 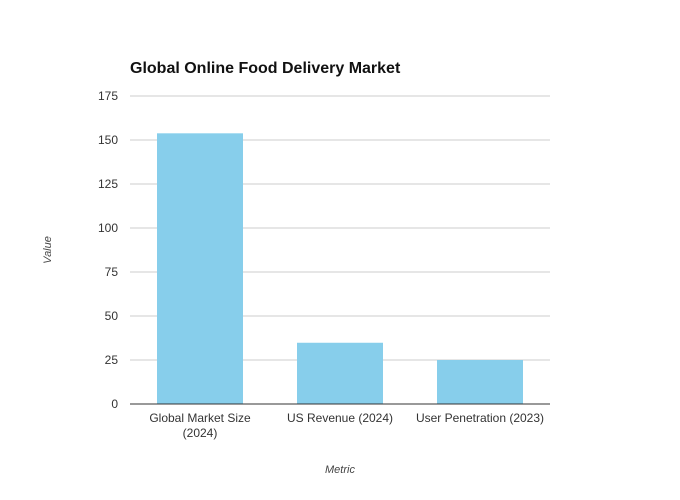 I want to click on x-tick-label: Global Market Size (2024), so click(x=200, y=425).